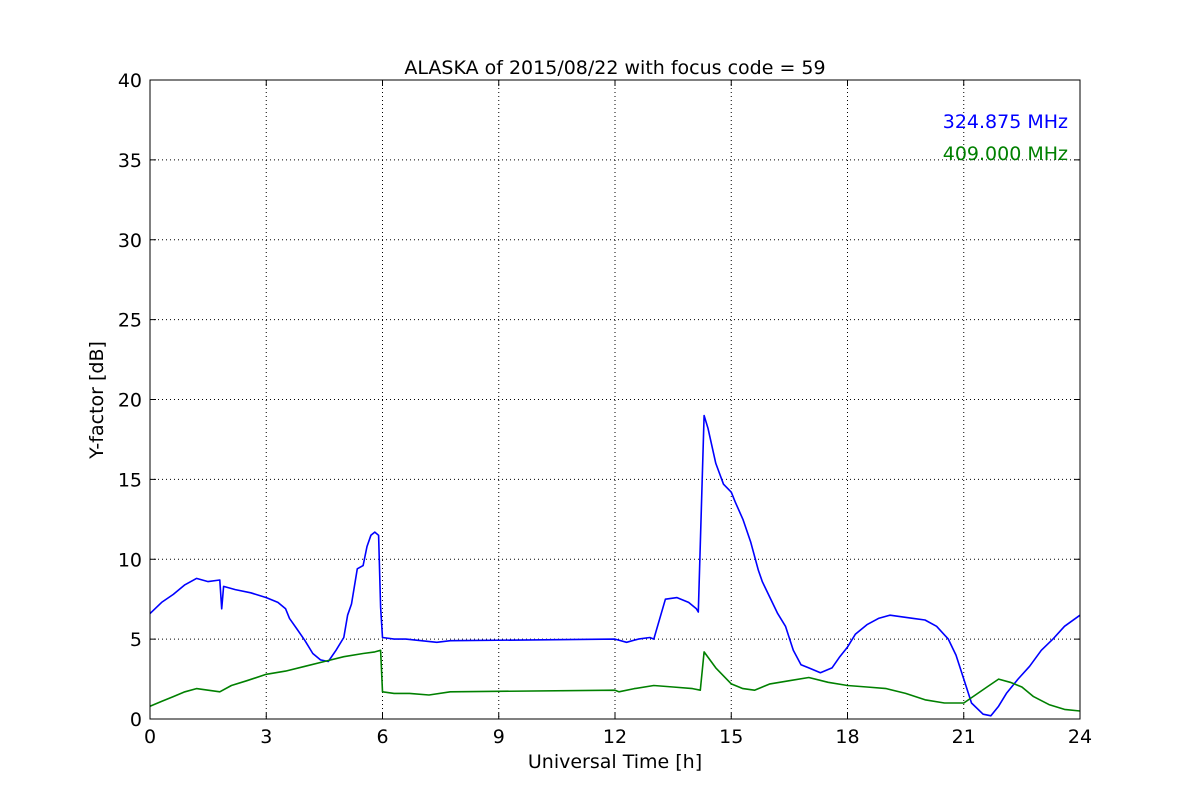 The width and height of the screenshot is (1200, 800). What do you see at coordinates (130, 81) in the screenshot?
I see `y-tick-label: 40` at bounding box center [130, 81].